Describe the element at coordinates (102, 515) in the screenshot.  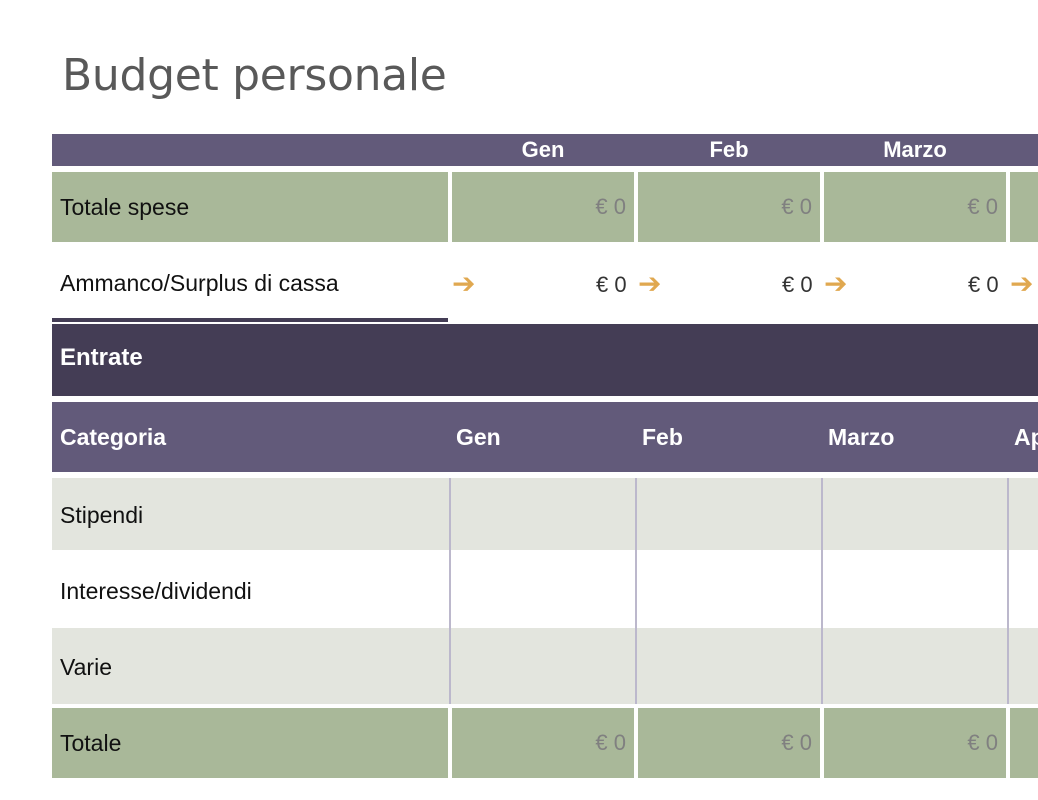
I see `row-label-stipendi: Stipendi` at that location.